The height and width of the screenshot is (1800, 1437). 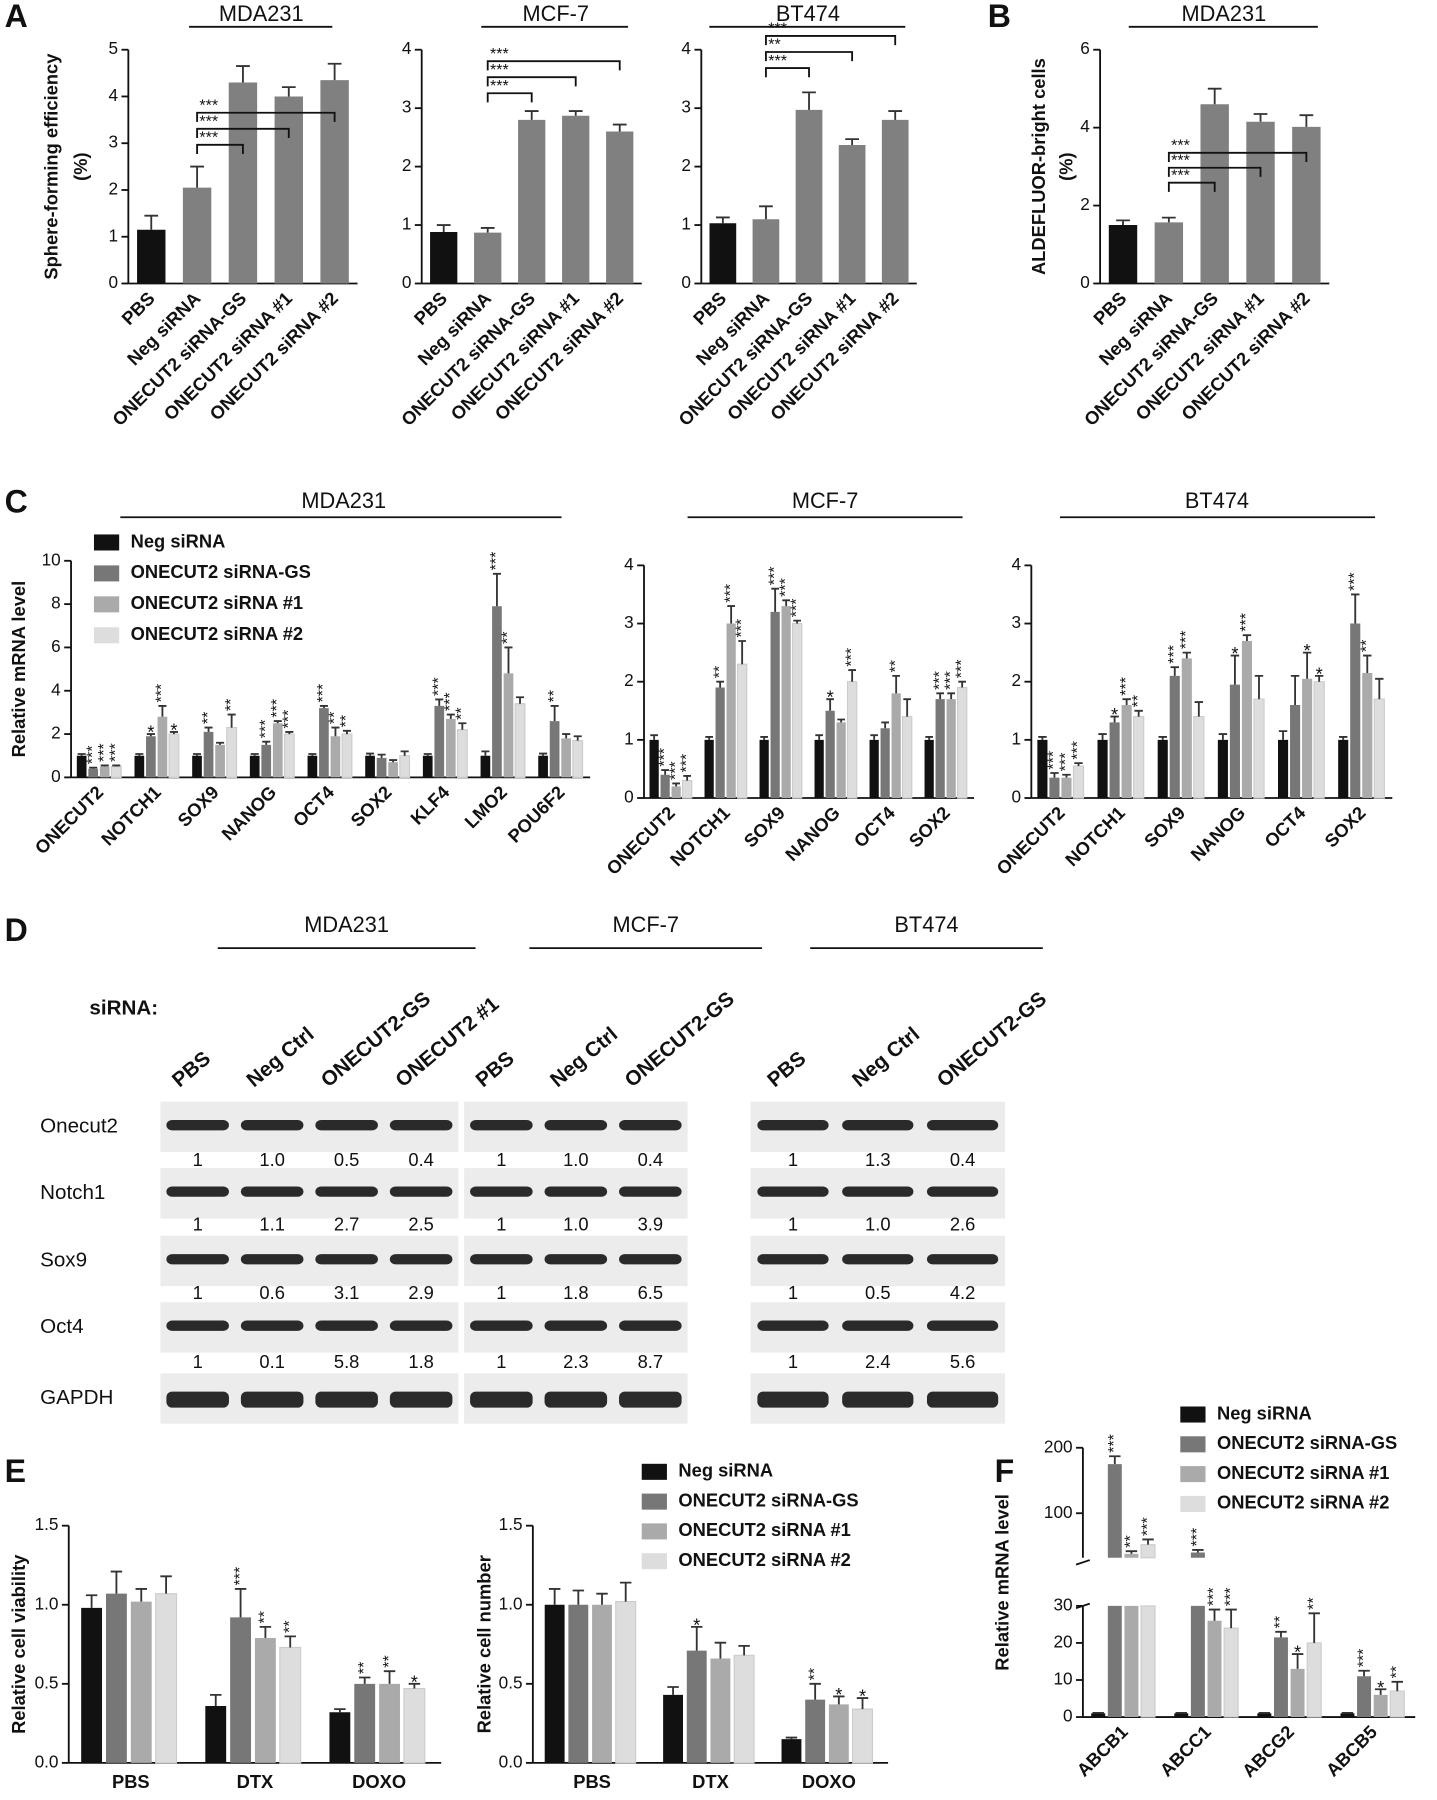 I want to click on y-tick-label: 10, so click(x=1062, y=1679).